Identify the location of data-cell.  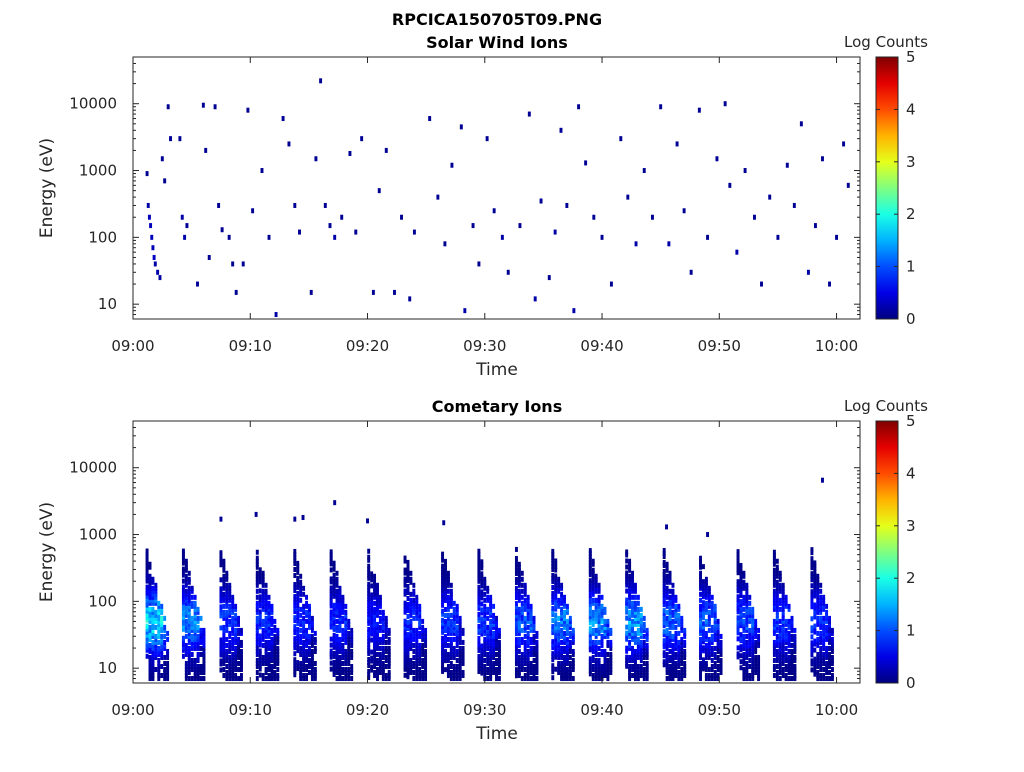
(508, 272).